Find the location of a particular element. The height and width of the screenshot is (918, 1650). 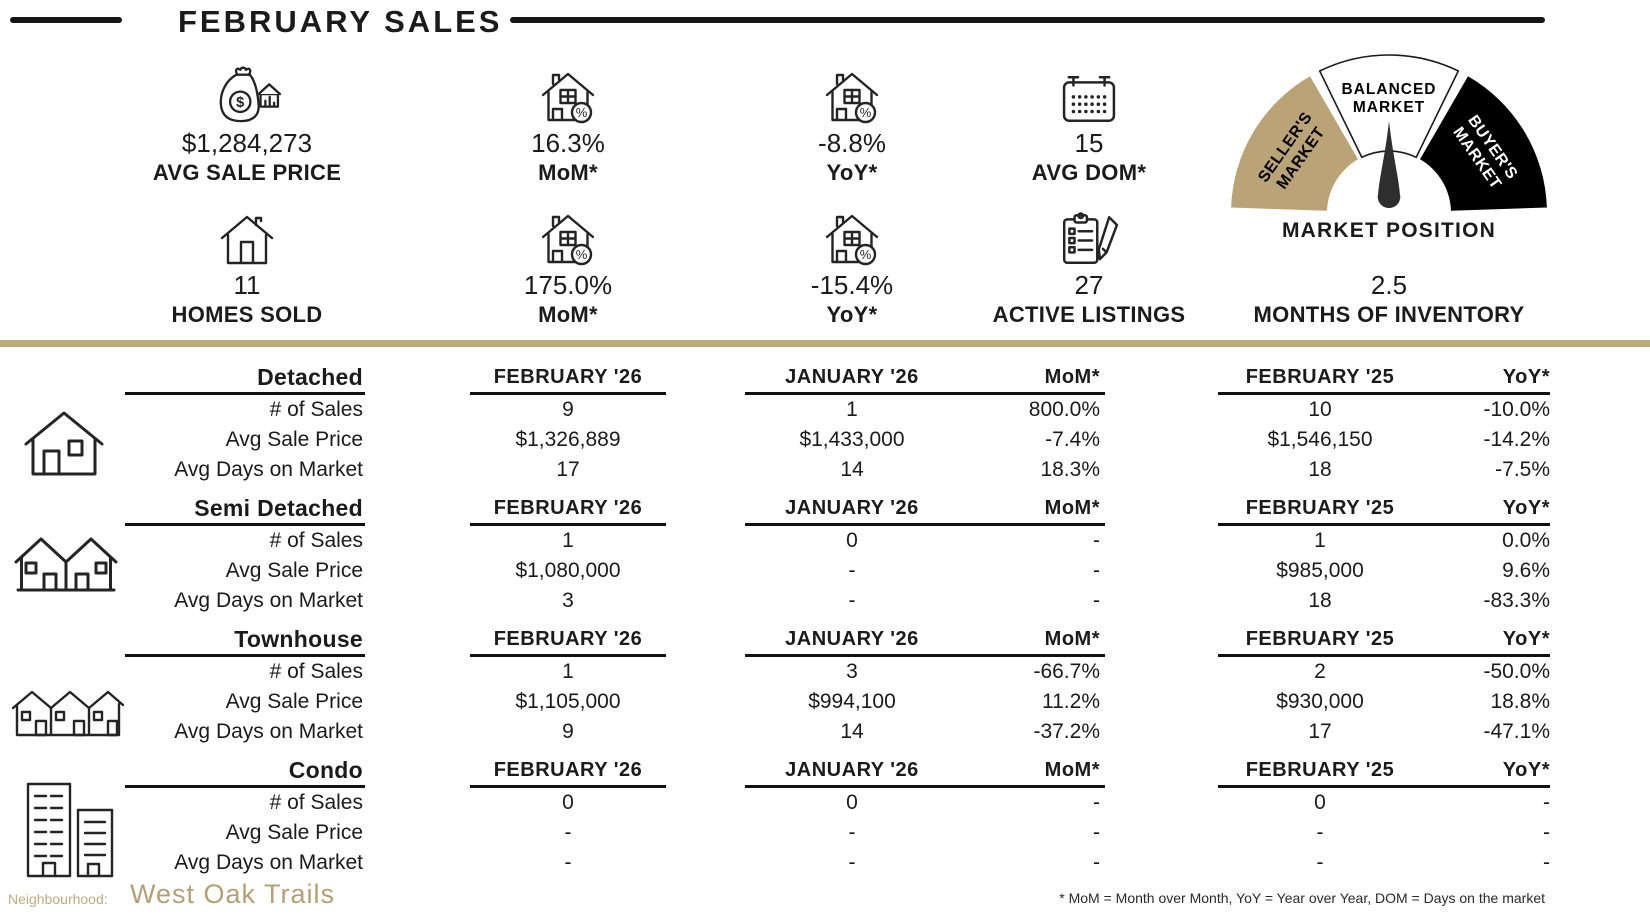

balanced-market-segment is located at coordinates (1389, 106).